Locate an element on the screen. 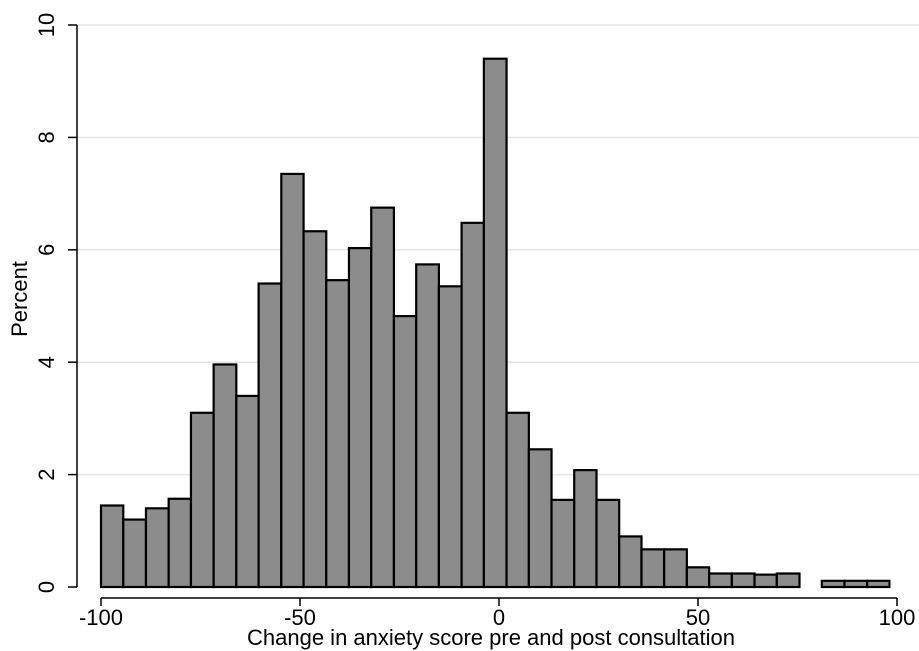 The image size is (919, 651). x-tick-label: -100 is located at coordinates (101, 617).